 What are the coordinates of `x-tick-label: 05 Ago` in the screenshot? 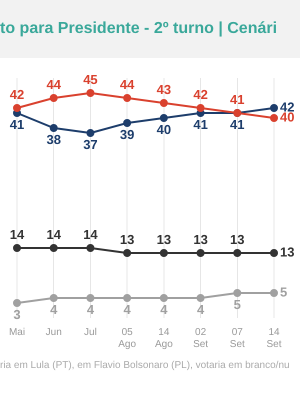 It's located at (127, 338).